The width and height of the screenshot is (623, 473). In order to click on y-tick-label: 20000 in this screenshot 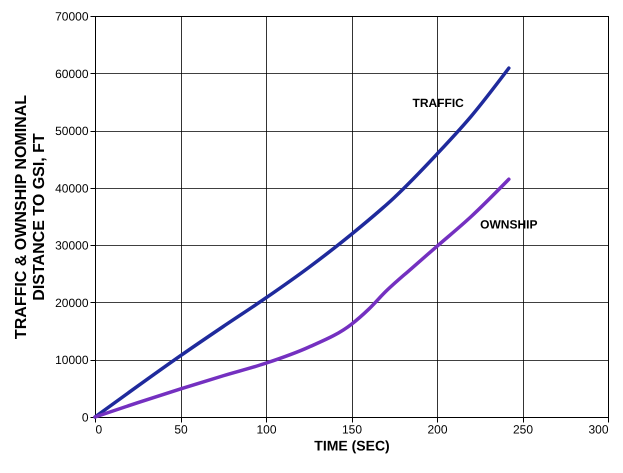, I will do `click(72, 303)`.